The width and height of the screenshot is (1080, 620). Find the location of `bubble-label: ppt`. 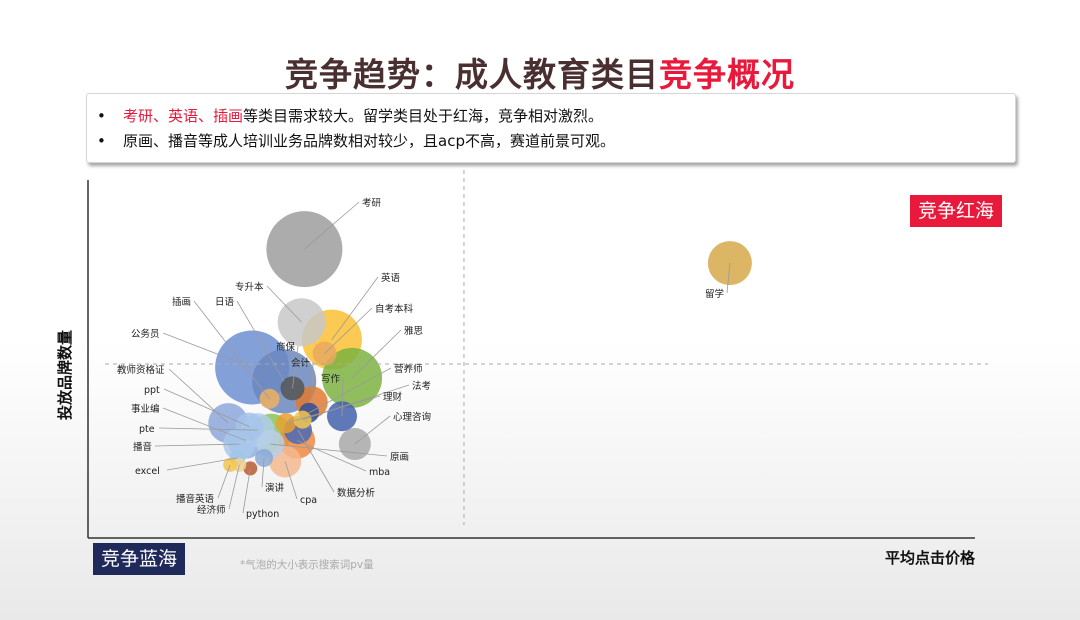

bubble-label: ppt is located at coordinates (152, 390).